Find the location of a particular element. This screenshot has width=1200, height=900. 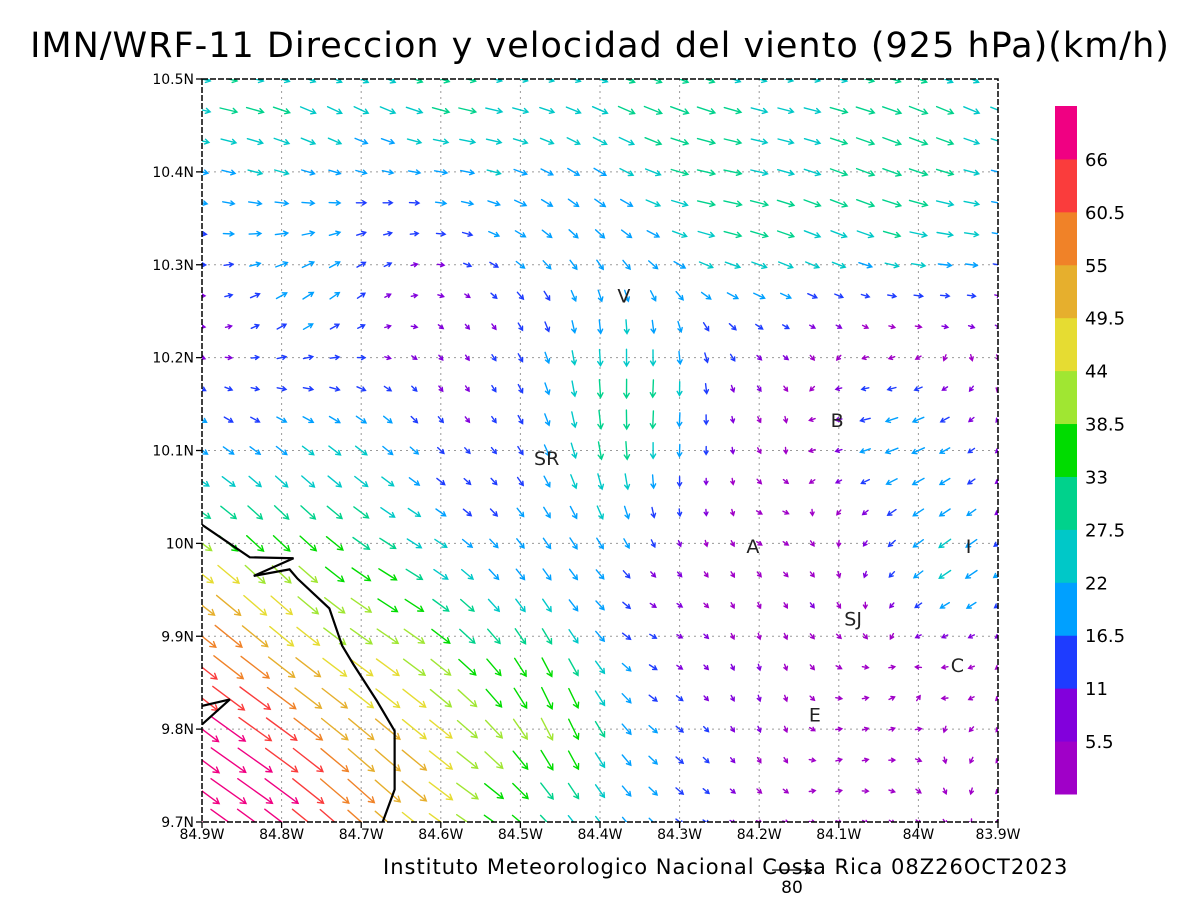

y-tick-label: 9.8N is located at coordinates (177, 730).